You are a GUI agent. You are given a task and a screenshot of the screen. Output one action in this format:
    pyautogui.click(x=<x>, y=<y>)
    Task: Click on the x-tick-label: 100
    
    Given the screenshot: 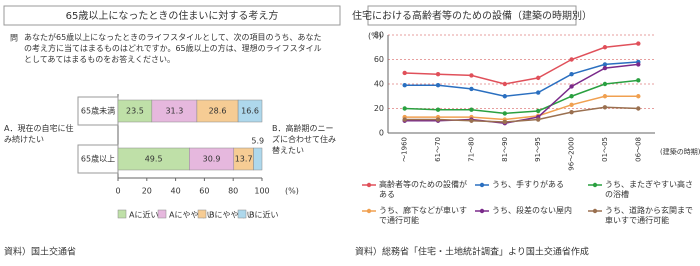 What is the action you would take?
    pyautogui.click(x=261, y=191)
    